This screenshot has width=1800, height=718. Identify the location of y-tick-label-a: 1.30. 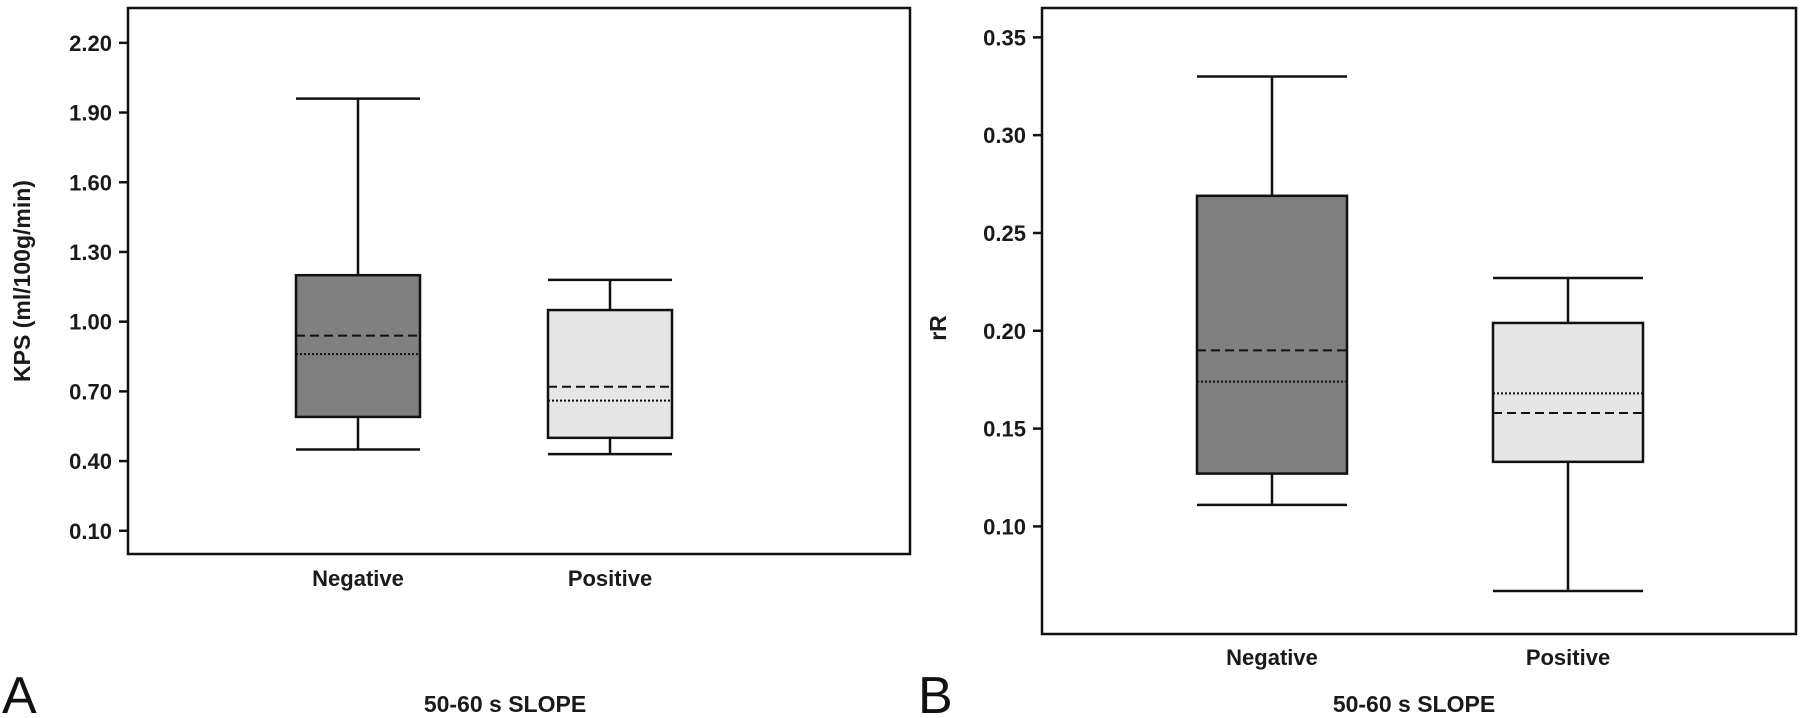
(90, 252).